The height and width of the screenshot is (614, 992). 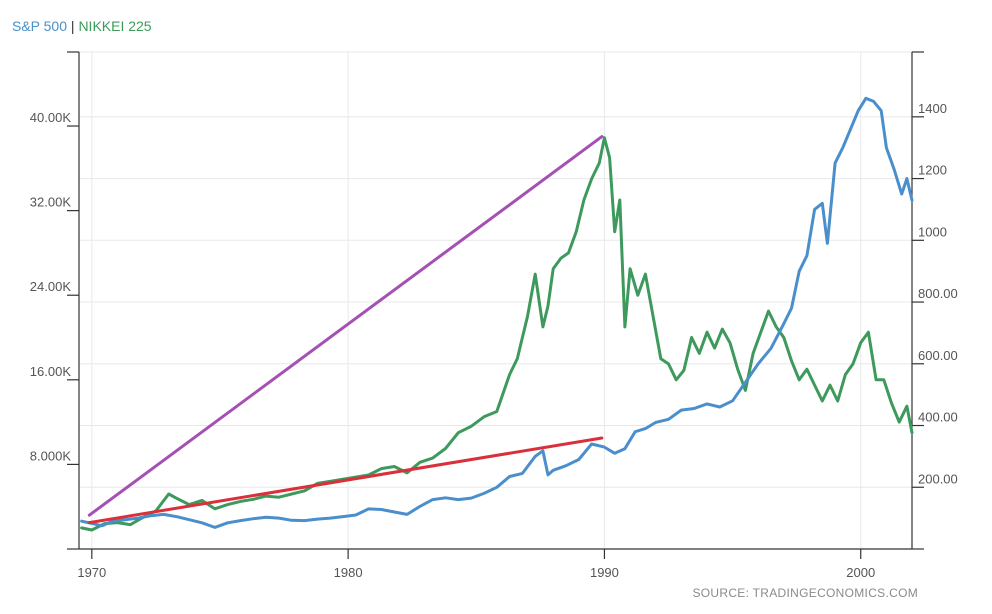 What do you see at coordinates (345, 480) in the screenshot?
I see `trend-line-red` at bounding box center [345, 480].